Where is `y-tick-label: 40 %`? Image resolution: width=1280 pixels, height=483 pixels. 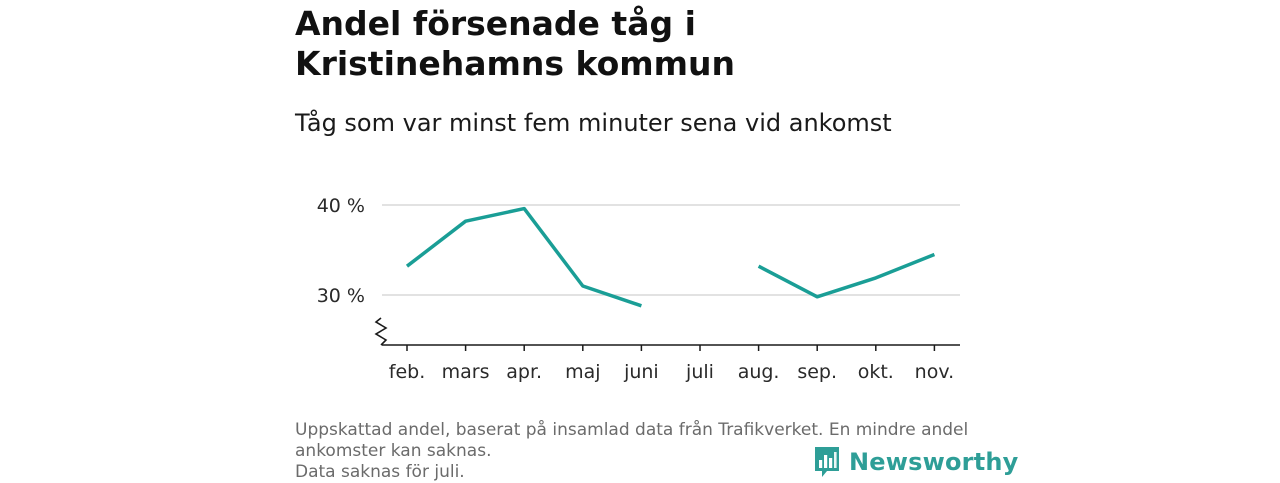 y-tick-label: 40 % is located at coordinates (341, 206).